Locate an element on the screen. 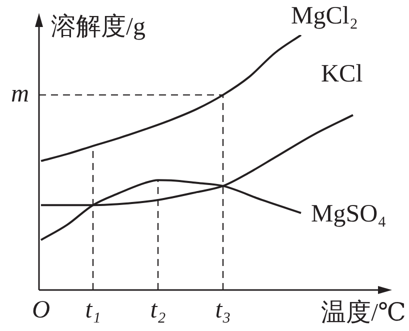  series-label: MgCl₂ is located at coordinates (324, 16).